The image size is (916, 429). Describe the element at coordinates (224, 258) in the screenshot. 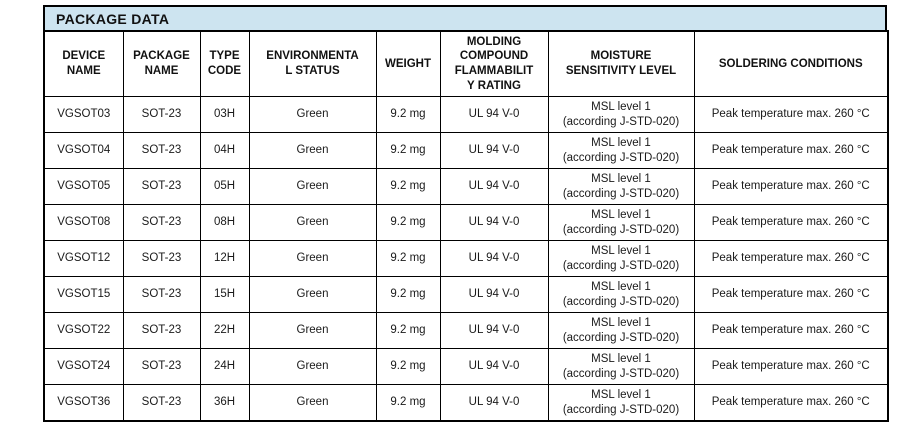

I see `table-cell: 12H` at that location.